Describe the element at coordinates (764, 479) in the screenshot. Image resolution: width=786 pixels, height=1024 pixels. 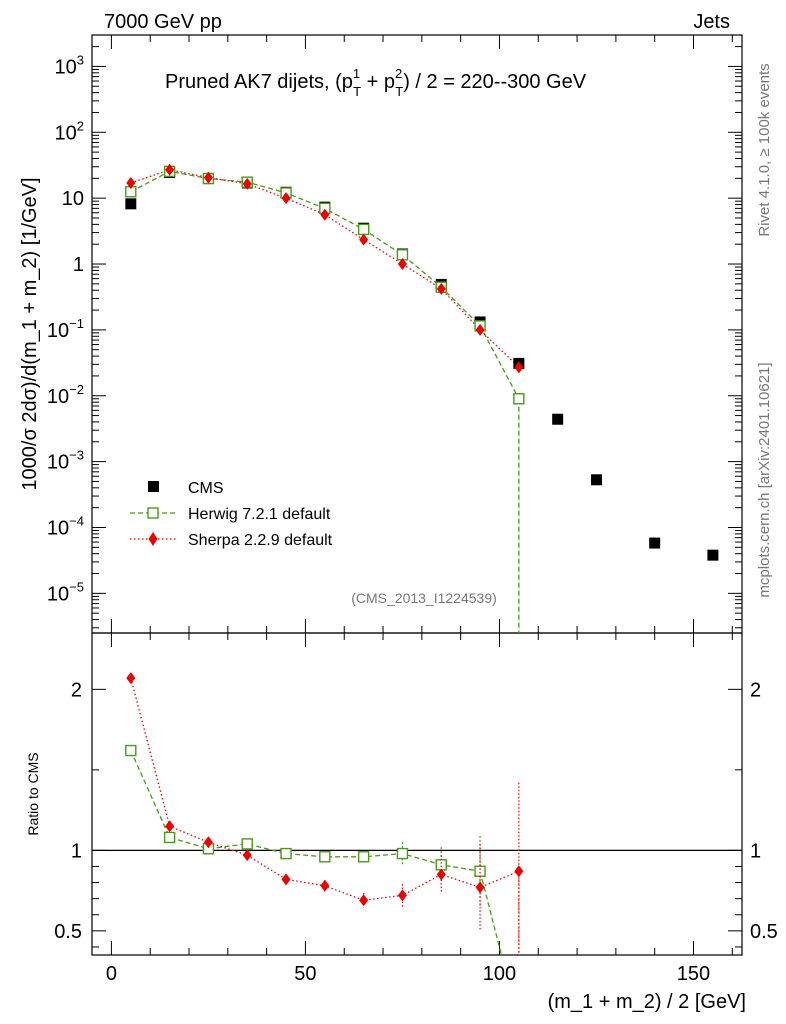
I see `mcplots-label: mcplots.cern.ch [arXiv:2401.10621]` at that location.